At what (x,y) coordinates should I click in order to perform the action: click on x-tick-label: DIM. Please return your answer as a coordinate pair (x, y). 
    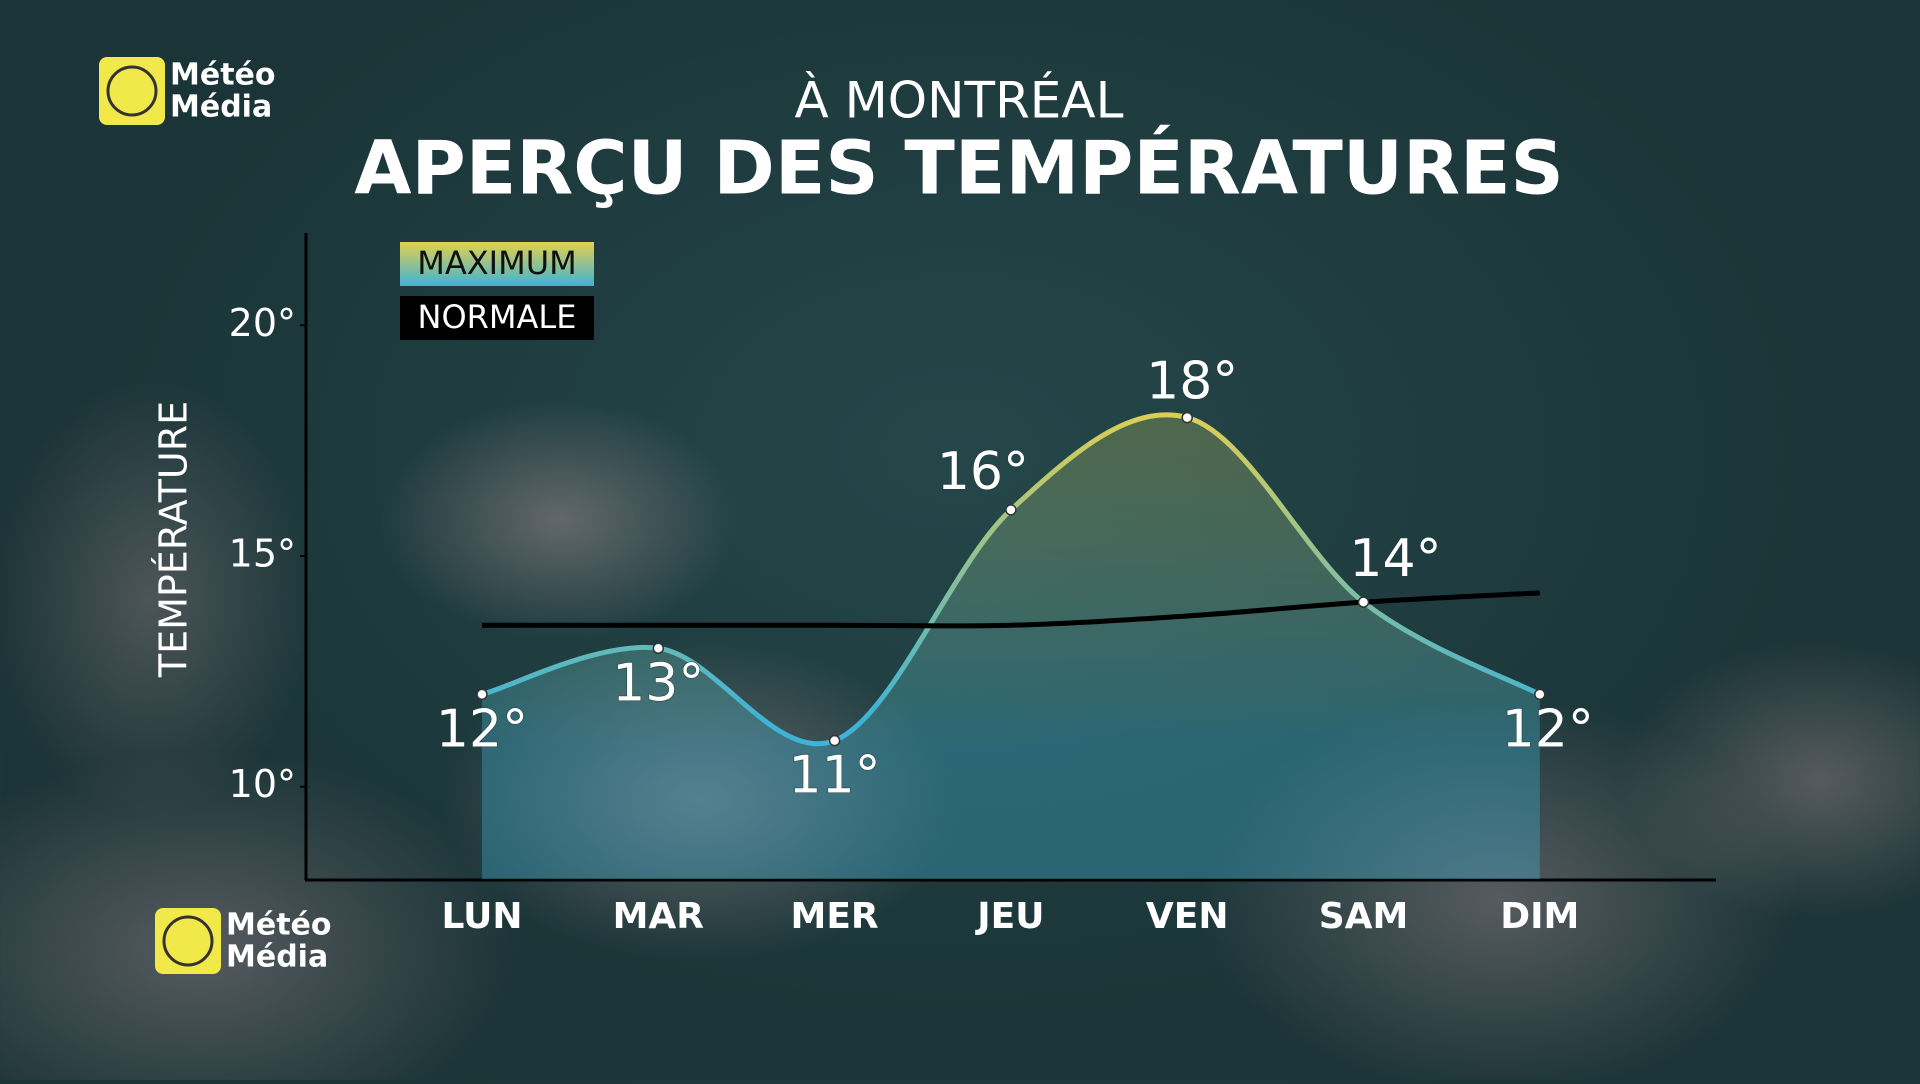
    Looking at the image, I should click on (1539, 916).